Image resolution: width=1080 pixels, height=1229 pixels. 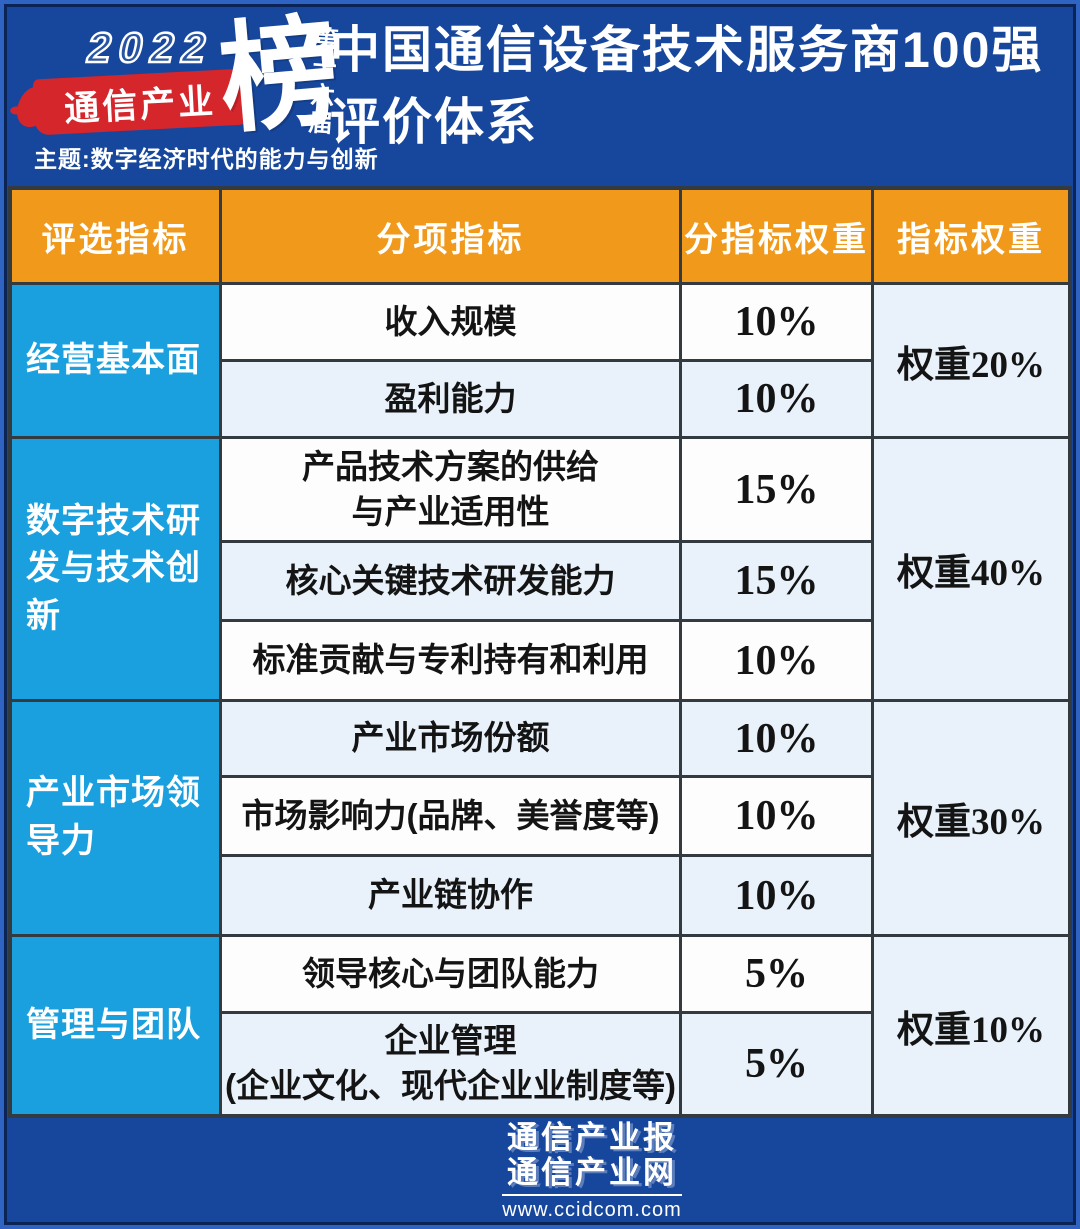 What do you see at coordinates (115, 569) in the screenshot?
I see `category-cell: 数字技术研发与技术创新` at bounding box center [115, 569].